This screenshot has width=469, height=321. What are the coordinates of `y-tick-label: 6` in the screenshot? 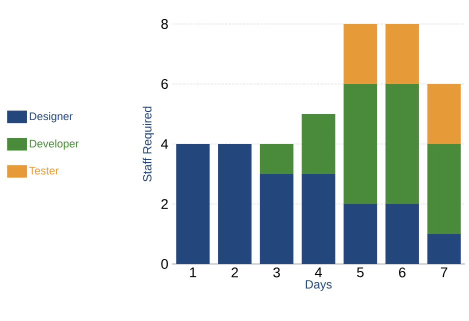 It's located at (164, 84).